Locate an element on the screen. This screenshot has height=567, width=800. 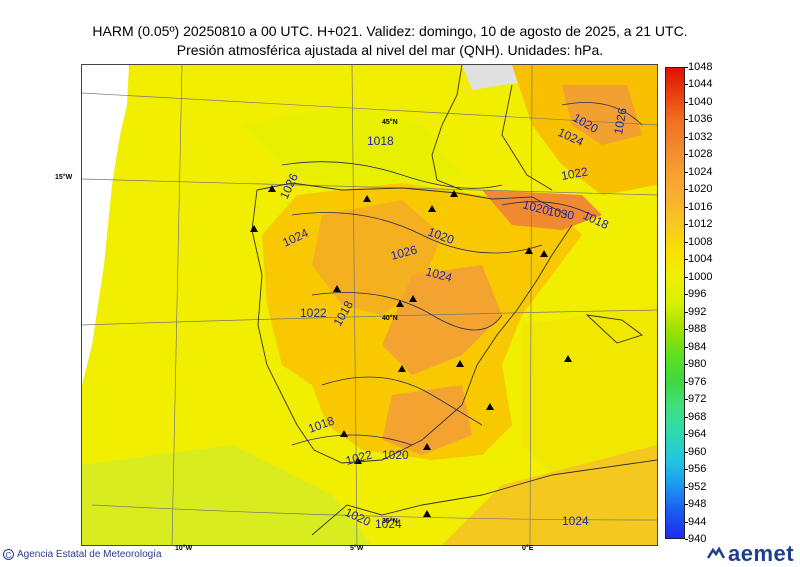
lon-label-0e: 0°E is located at coordinates (528, 548).